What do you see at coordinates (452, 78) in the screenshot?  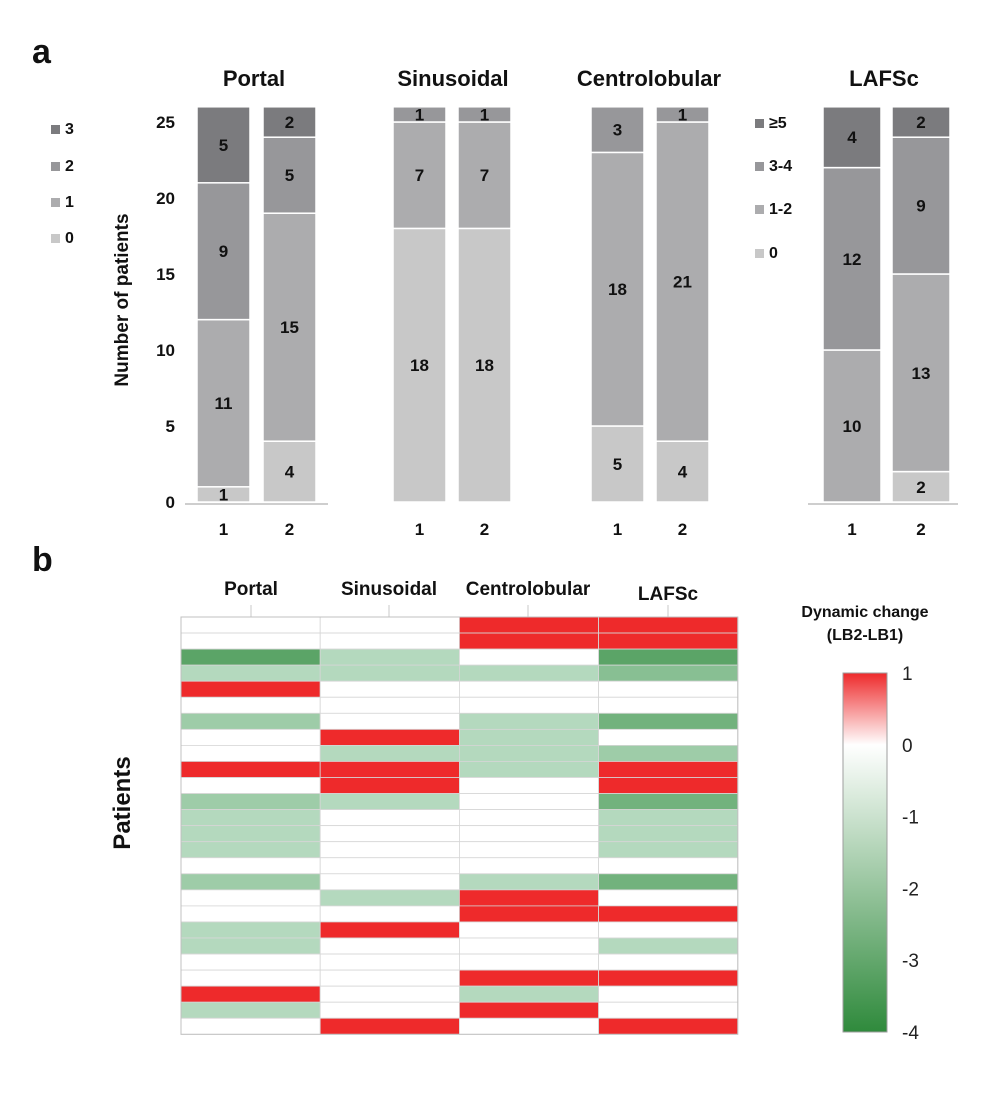 I see `group-title: Sinusoidal` at bounding box center [452, 78].